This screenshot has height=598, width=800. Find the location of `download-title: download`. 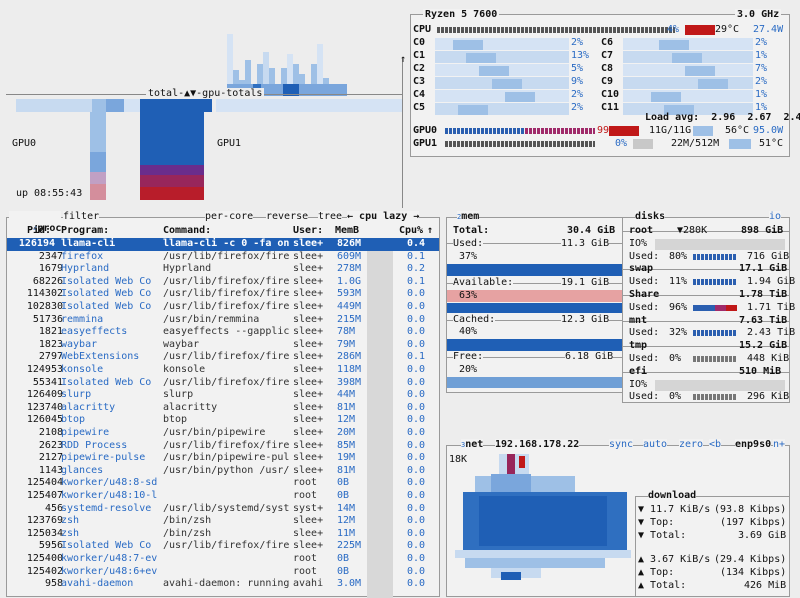

download-title: download is located at coordinates (672, 496).